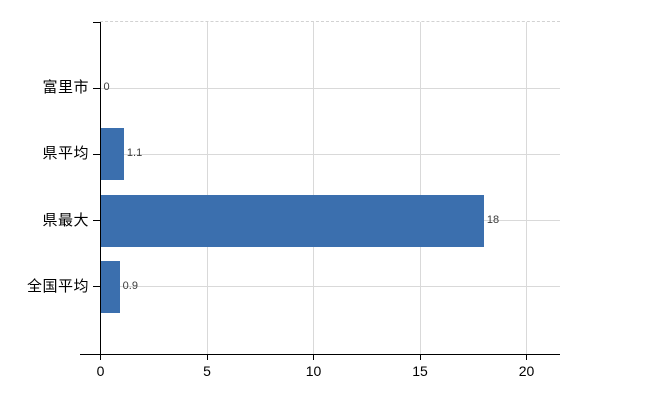 The height and width of the screenshot is (400, 650). What do you see at coordinates (130, 285) in the screenshot?
I see `bar-value-label: 0.9` at bounding box center [130, 285].